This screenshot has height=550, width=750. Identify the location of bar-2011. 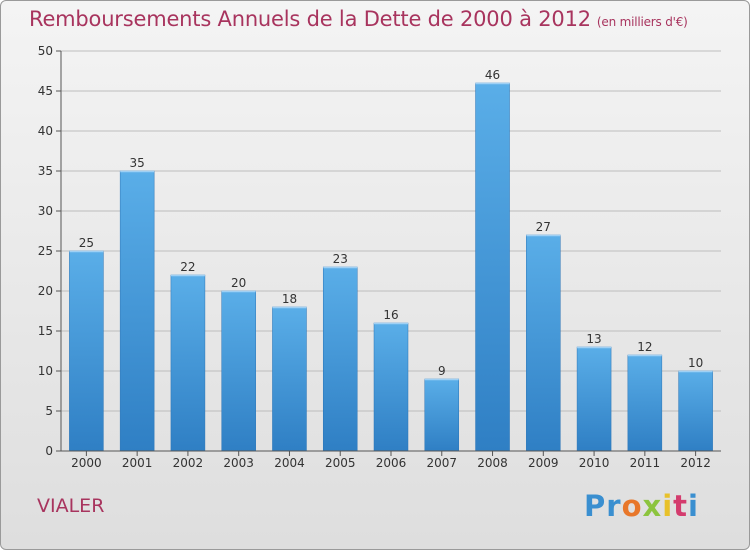
(645, 403).